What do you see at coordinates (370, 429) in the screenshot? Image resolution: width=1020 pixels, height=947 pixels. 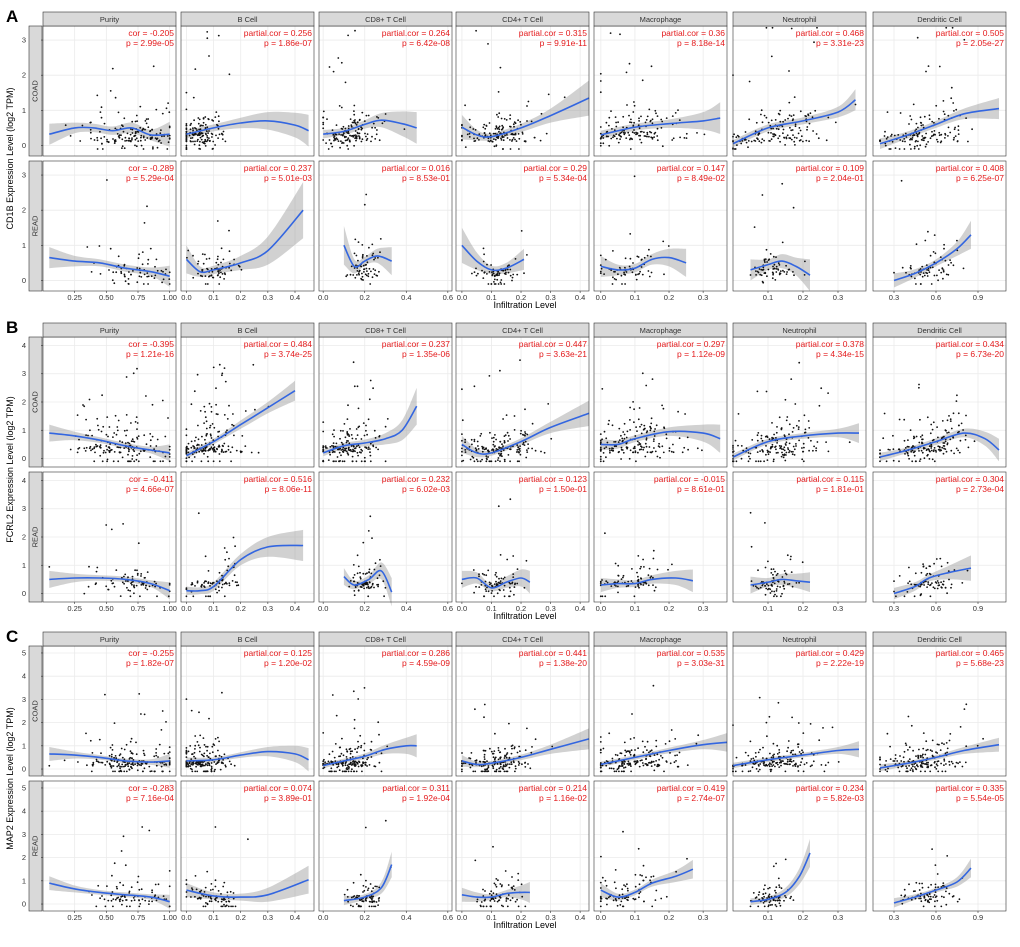 I see `fit-line` at bounding box center [370, 429].